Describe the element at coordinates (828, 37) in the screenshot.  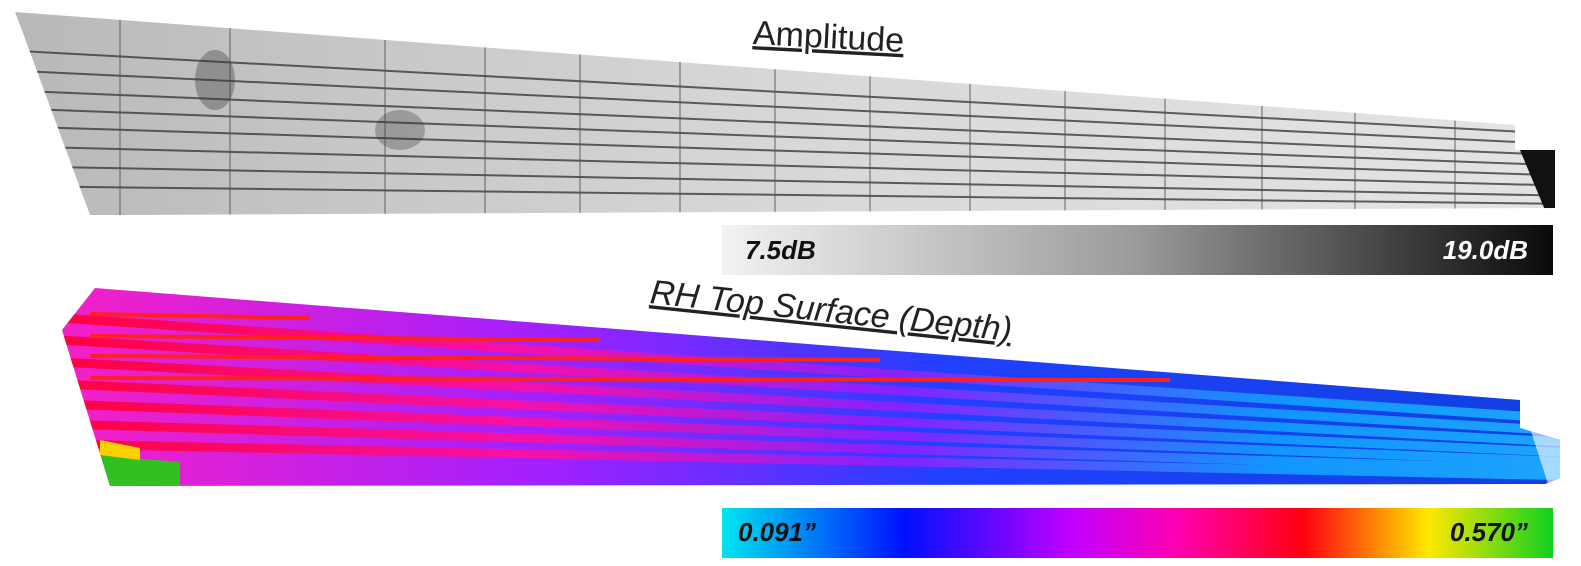
I see `panel-title: Amplitude` at that location.